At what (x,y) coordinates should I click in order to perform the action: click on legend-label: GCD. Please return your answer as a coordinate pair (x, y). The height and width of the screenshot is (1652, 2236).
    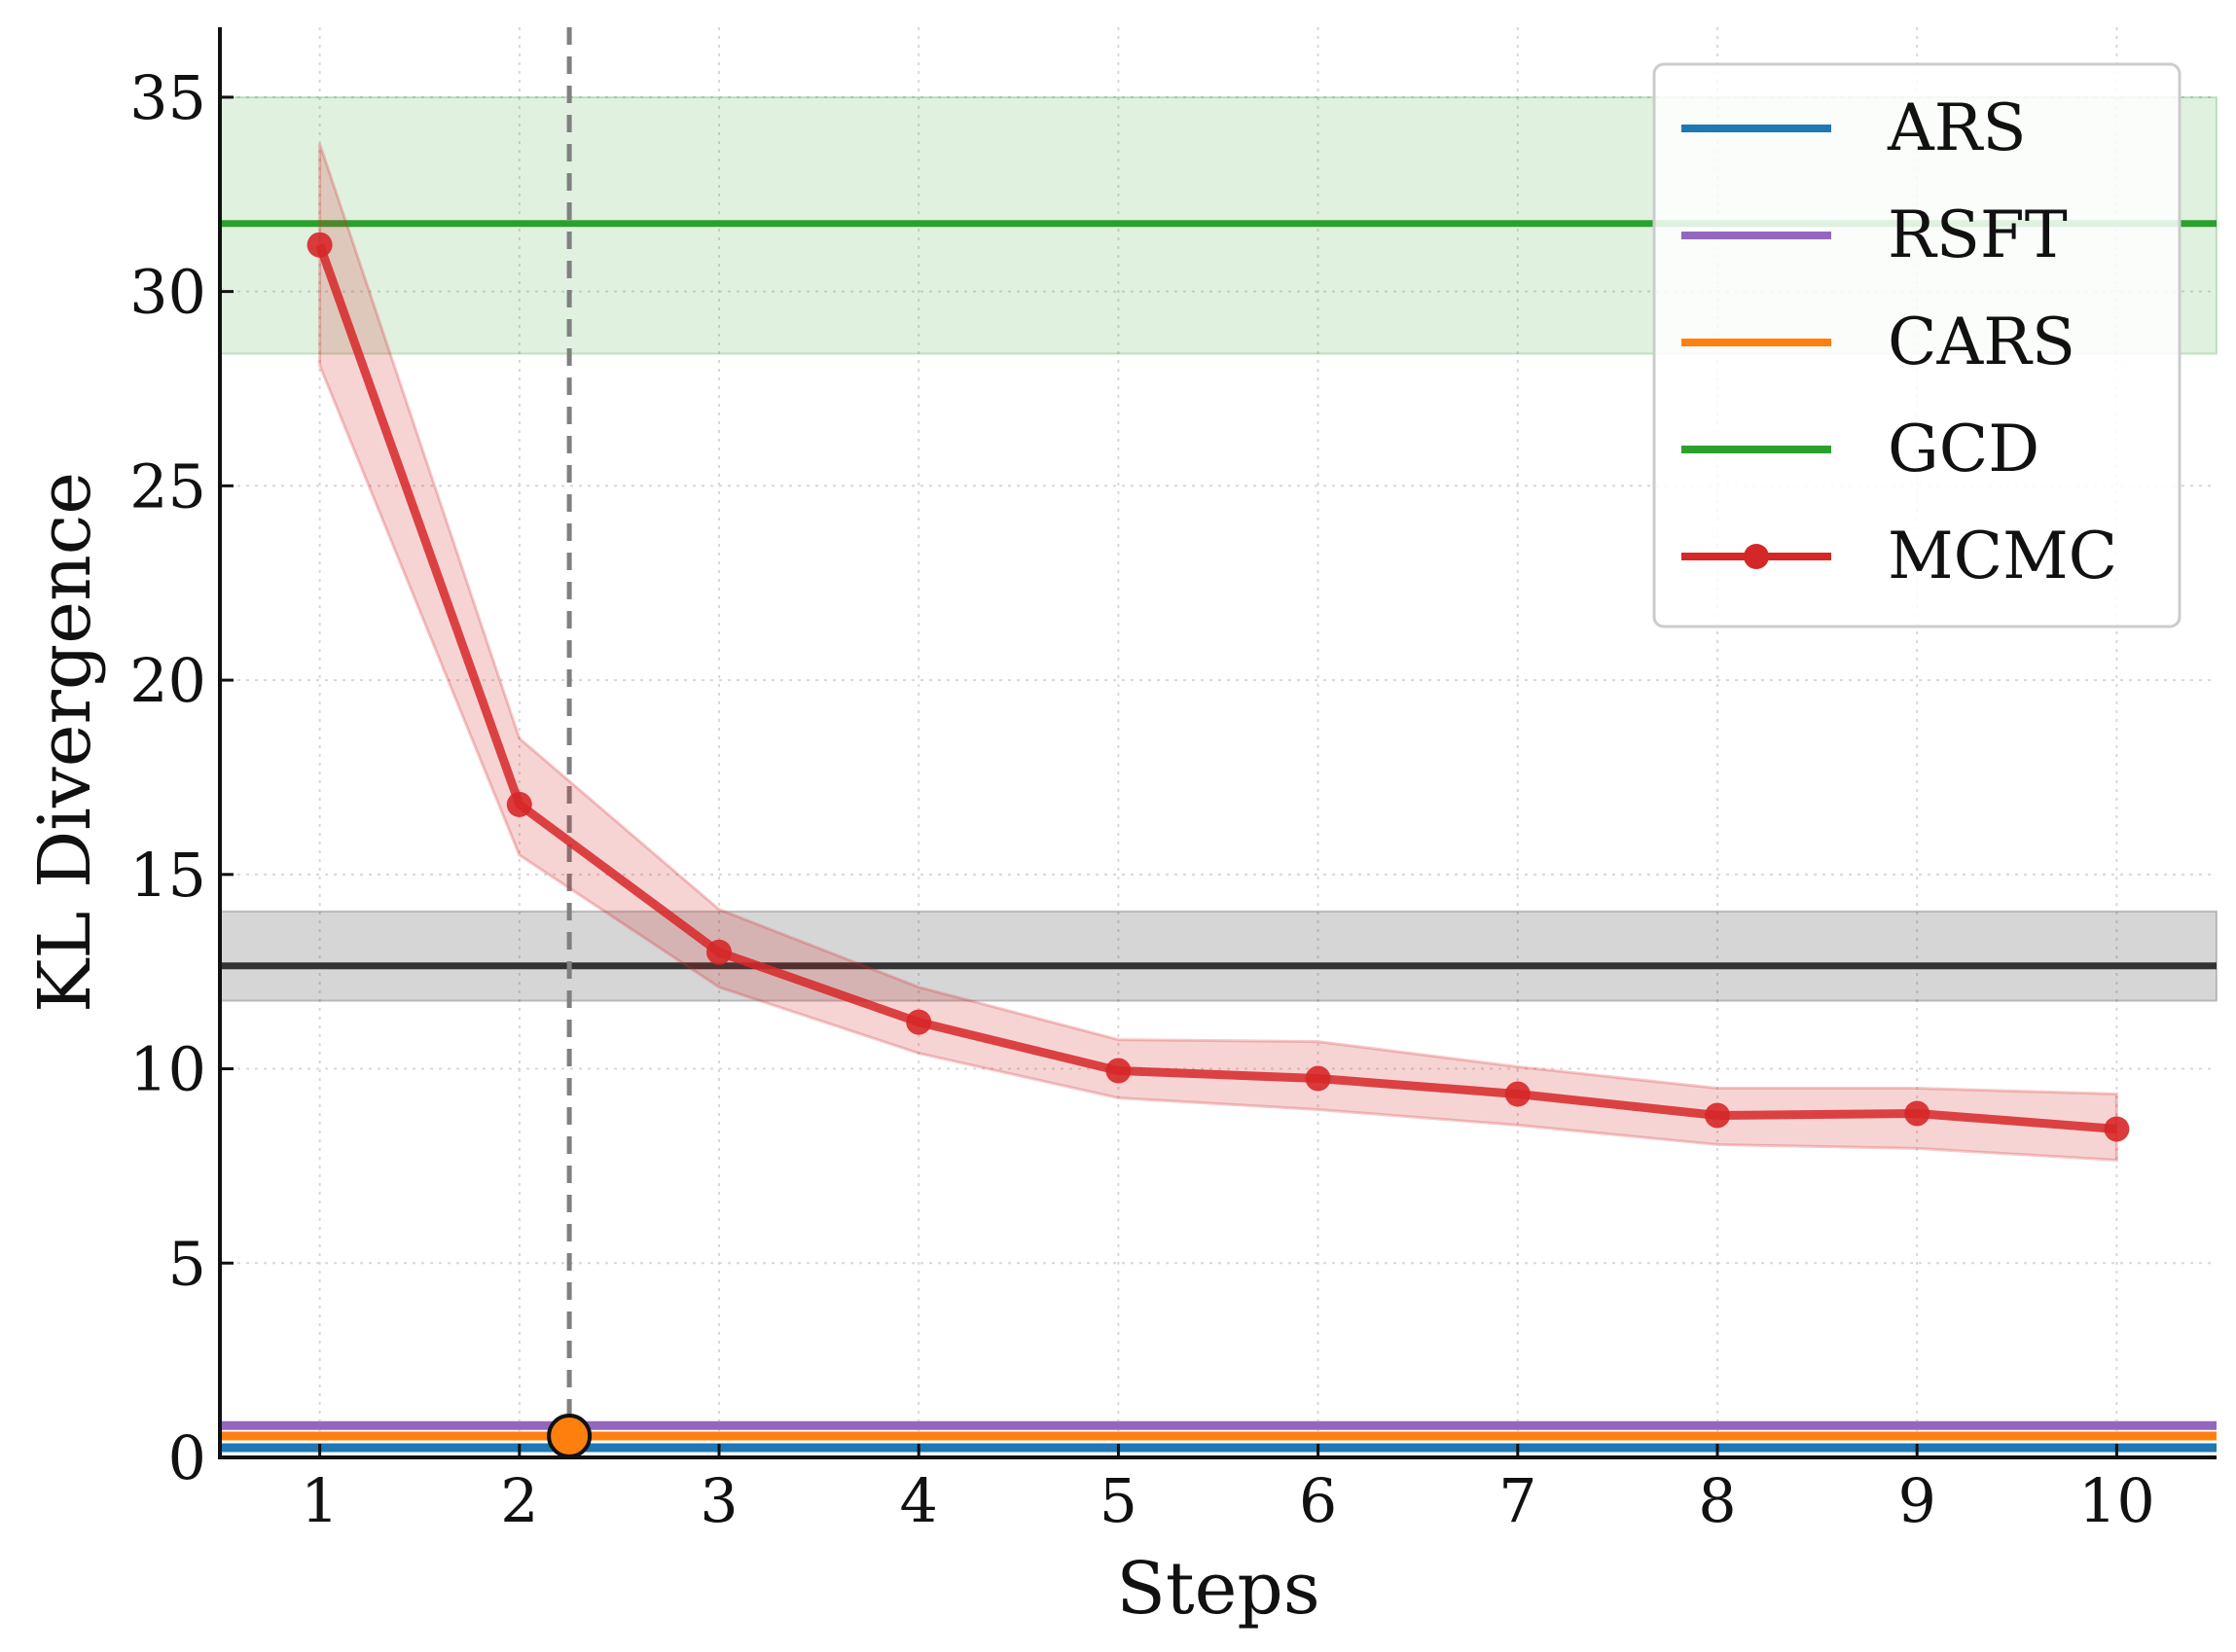
    Looking at the image, I should click on (1963, 449).